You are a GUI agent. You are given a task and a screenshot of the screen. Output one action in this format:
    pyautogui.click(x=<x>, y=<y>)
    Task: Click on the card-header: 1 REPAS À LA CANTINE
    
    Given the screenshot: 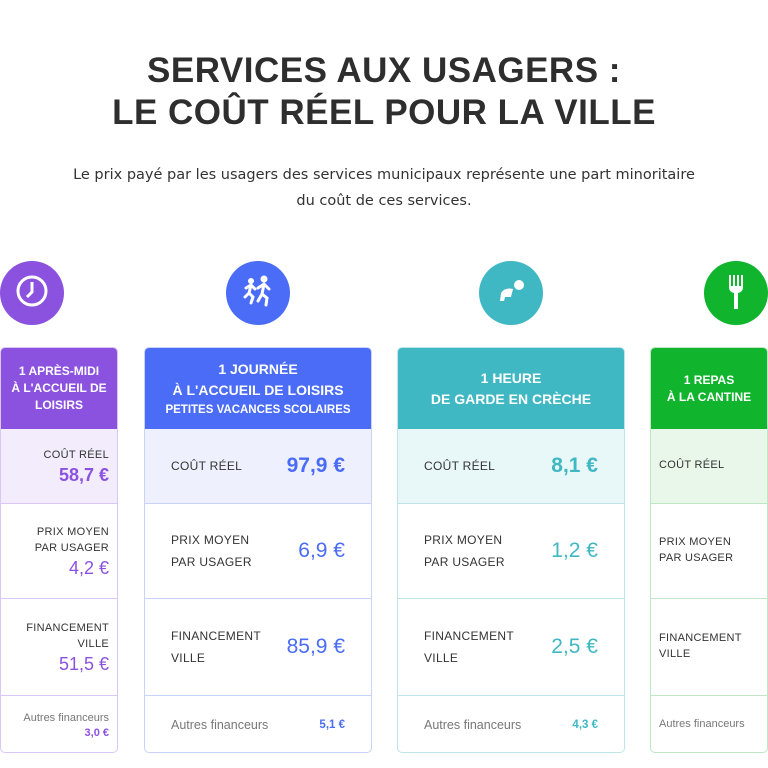 What is the action you would take?
    pyautogui.click(x=709, y=388)
    